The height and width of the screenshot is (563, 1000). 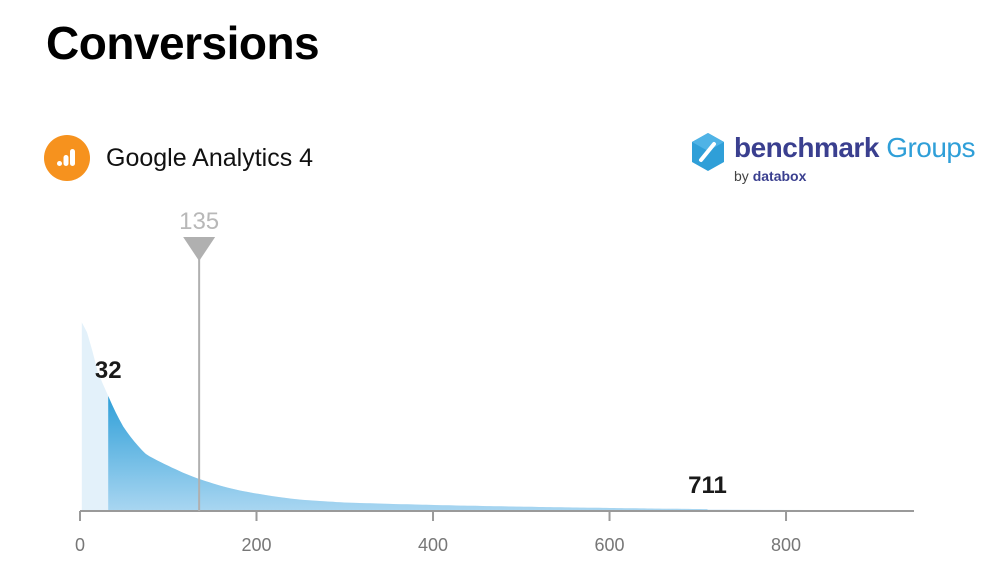 What do you see at coordinates (707, 485) in the screenshot?
I see `range-high-label: 711` at bounding box center [707, 485].